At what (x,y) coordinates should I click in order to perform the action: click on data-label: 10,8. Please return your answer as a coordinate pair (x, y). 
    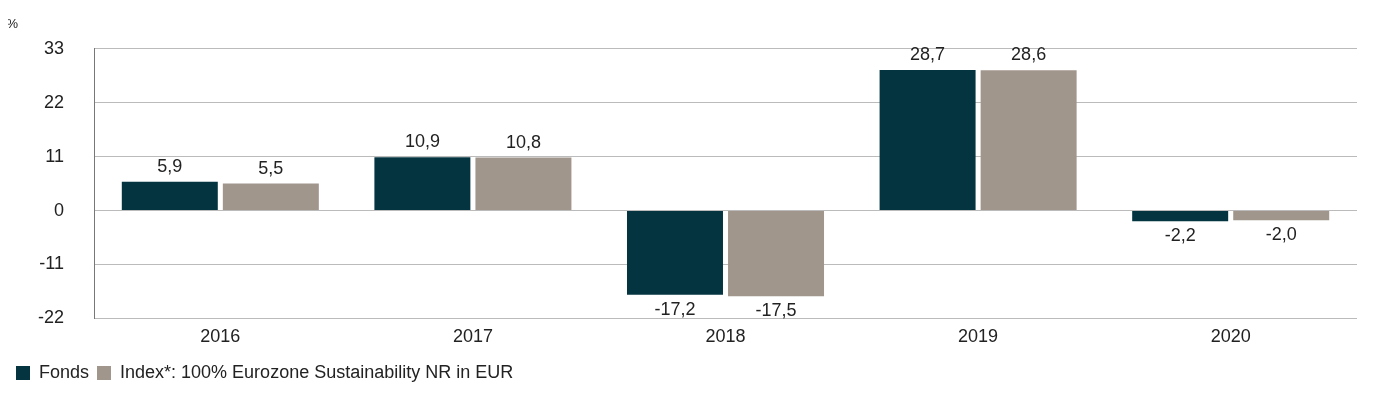
    Looking at the image, I should click on (523, 141).